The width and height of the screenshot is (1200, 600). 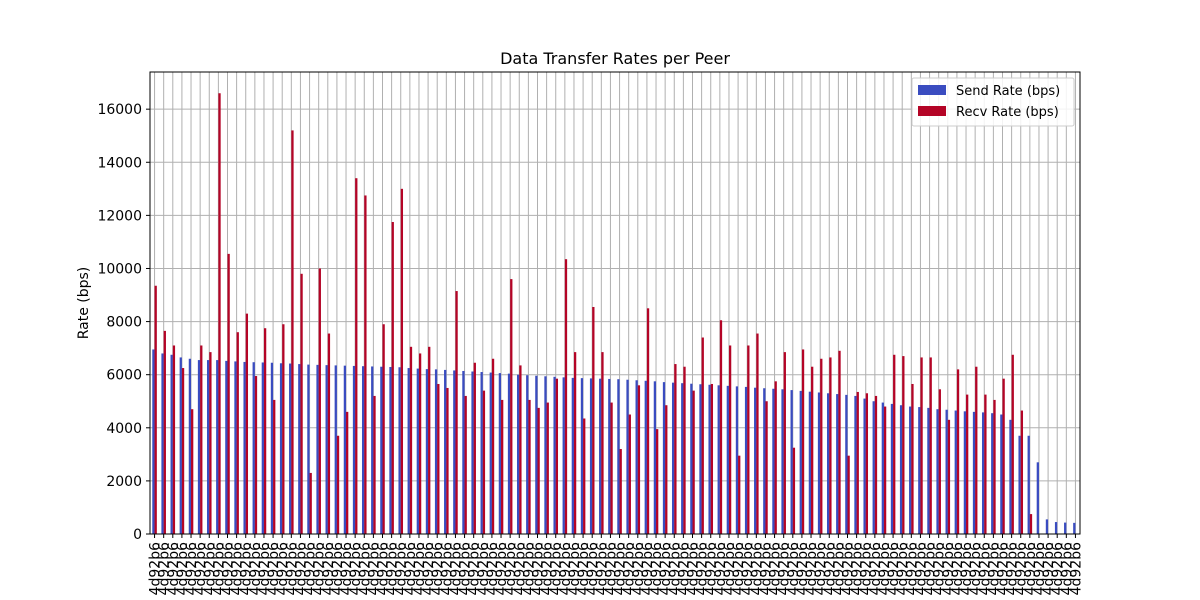 What do you see at coordinates (124, 482) in the screenshot?
I see `y-tick-label: 2000` at bounding box center [124, 482].